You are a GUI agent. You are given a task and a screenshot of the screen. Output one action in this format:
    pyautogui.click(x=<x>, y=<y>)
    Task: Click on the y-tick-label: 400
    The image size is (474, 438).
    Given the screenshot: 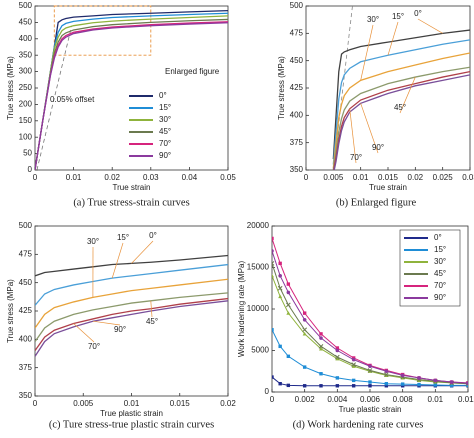 What is the action you would take?
    pyautogui.click(x=297, y=114)
    